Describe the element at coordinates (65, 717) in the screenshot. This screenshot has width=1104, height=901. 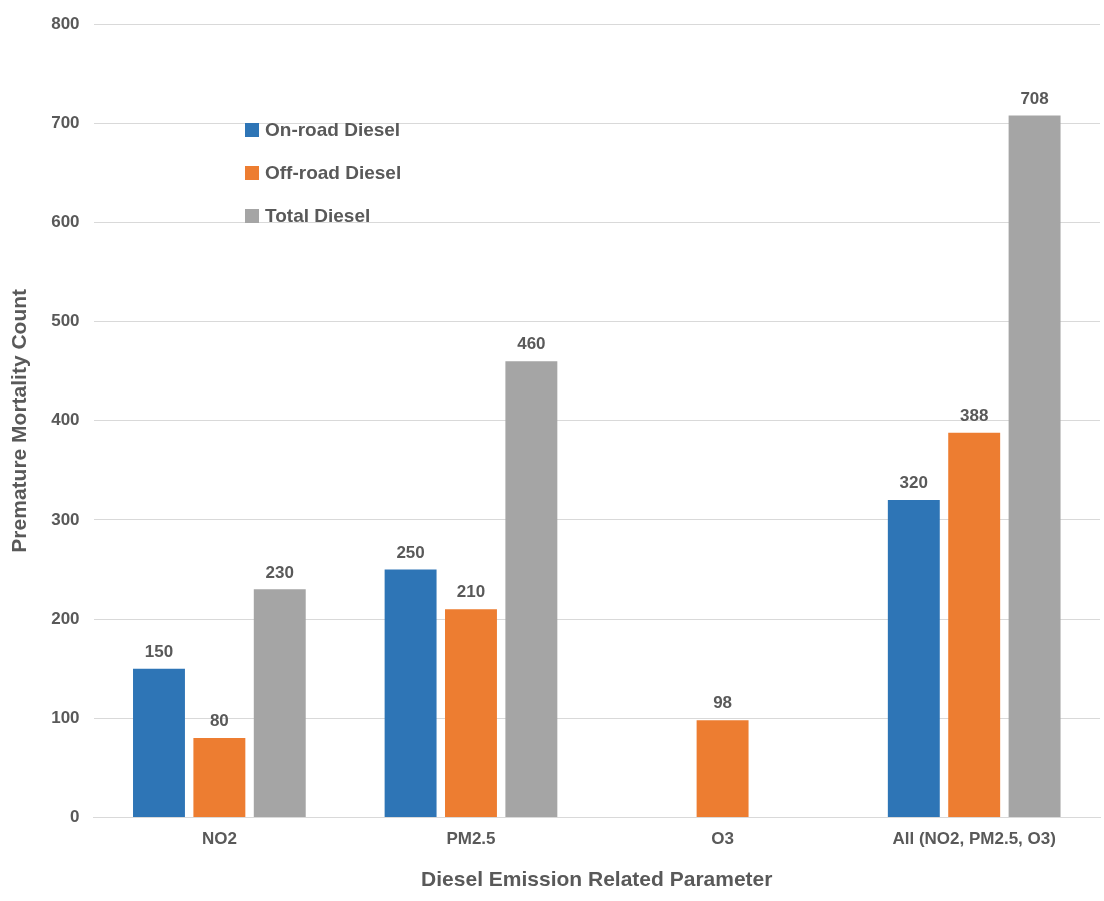
I see `y-tick-label: 100` at that location.